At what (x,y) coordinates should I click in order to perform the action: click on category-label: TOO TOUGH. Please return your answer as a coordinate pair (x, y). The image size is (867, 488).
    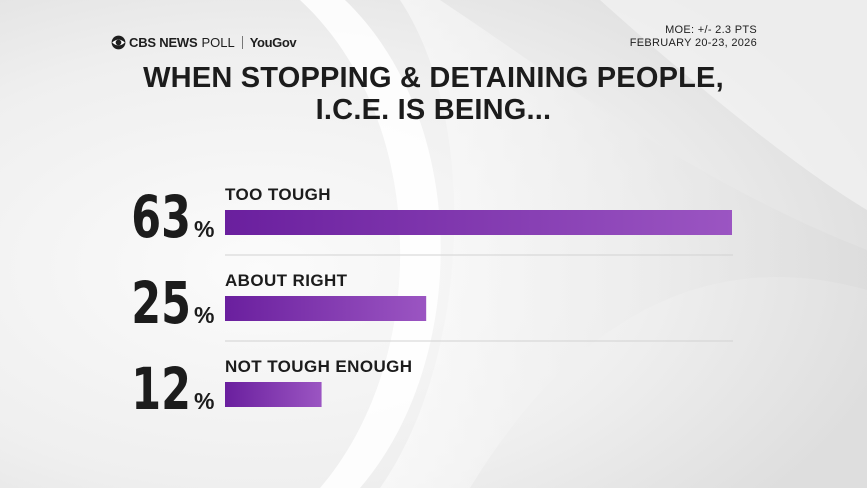
    Looking at the image, I should click on (278, 194).